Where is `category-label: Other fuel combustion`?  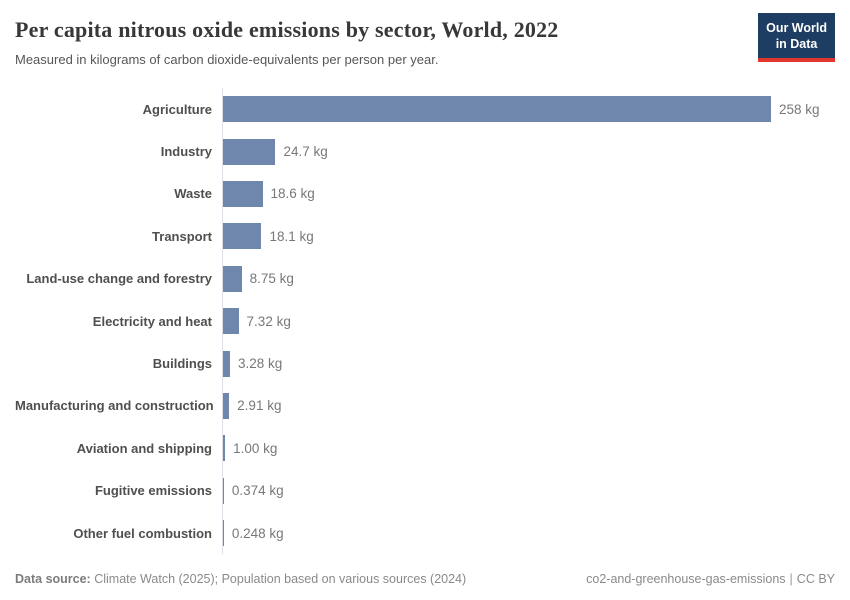
category-label: Other fuel combustion is located at coordinates (142, 533).